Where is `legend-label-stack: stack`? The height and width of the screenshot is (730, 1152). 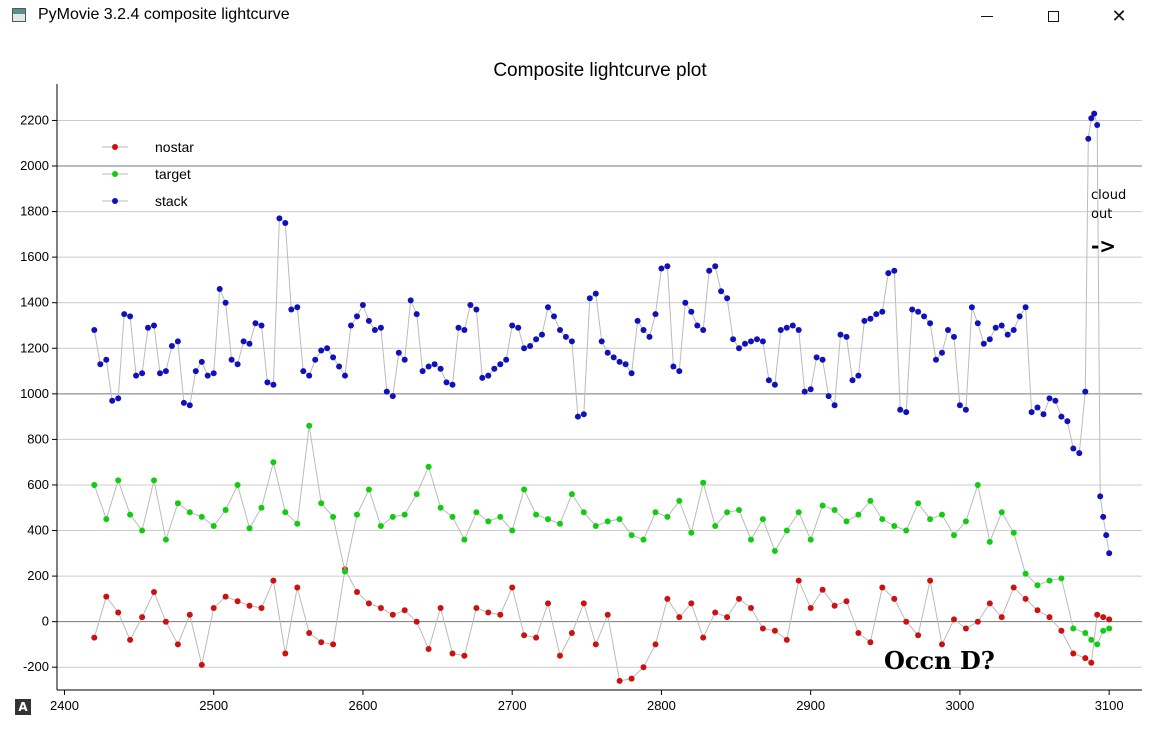 legend-label-stack: stack is located at coordinates (172, 201).